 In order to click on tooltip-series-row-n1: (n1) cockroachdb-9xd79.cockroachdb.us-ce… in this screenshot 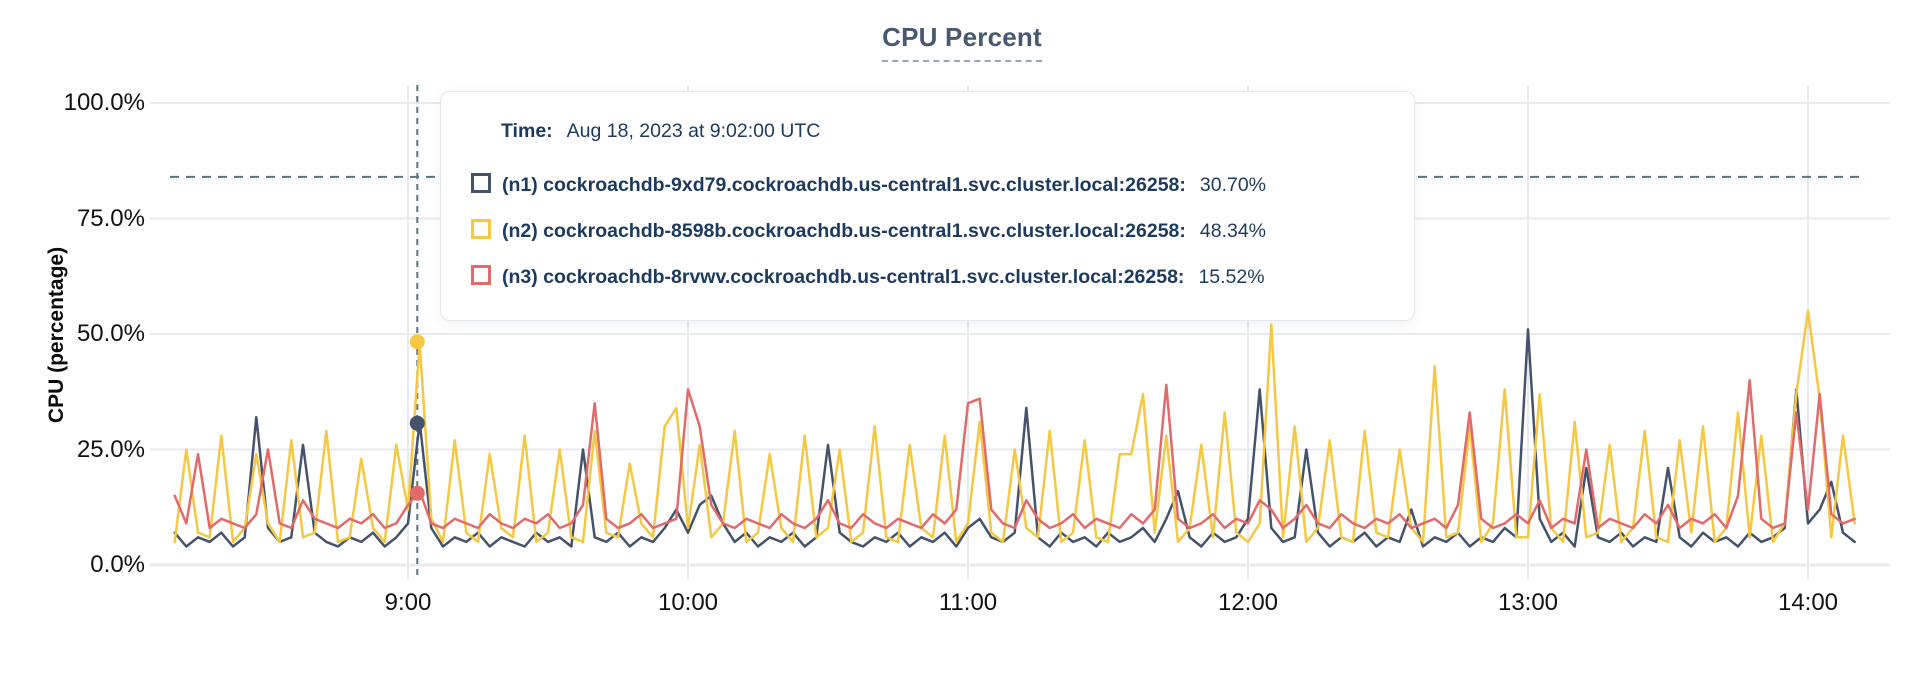, I will do `click(868, 185)`.